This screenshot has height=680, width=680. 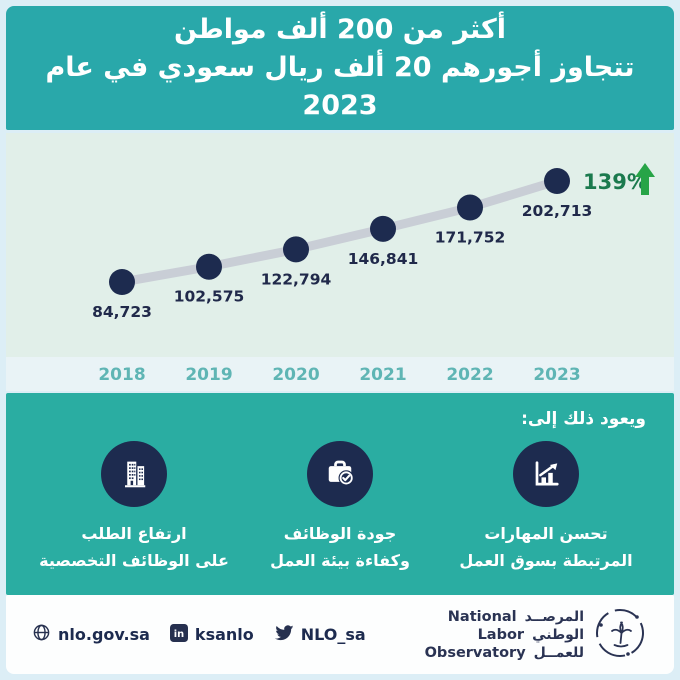 I want to click on year-label-2022: 2022, so click(x=469, y=375).